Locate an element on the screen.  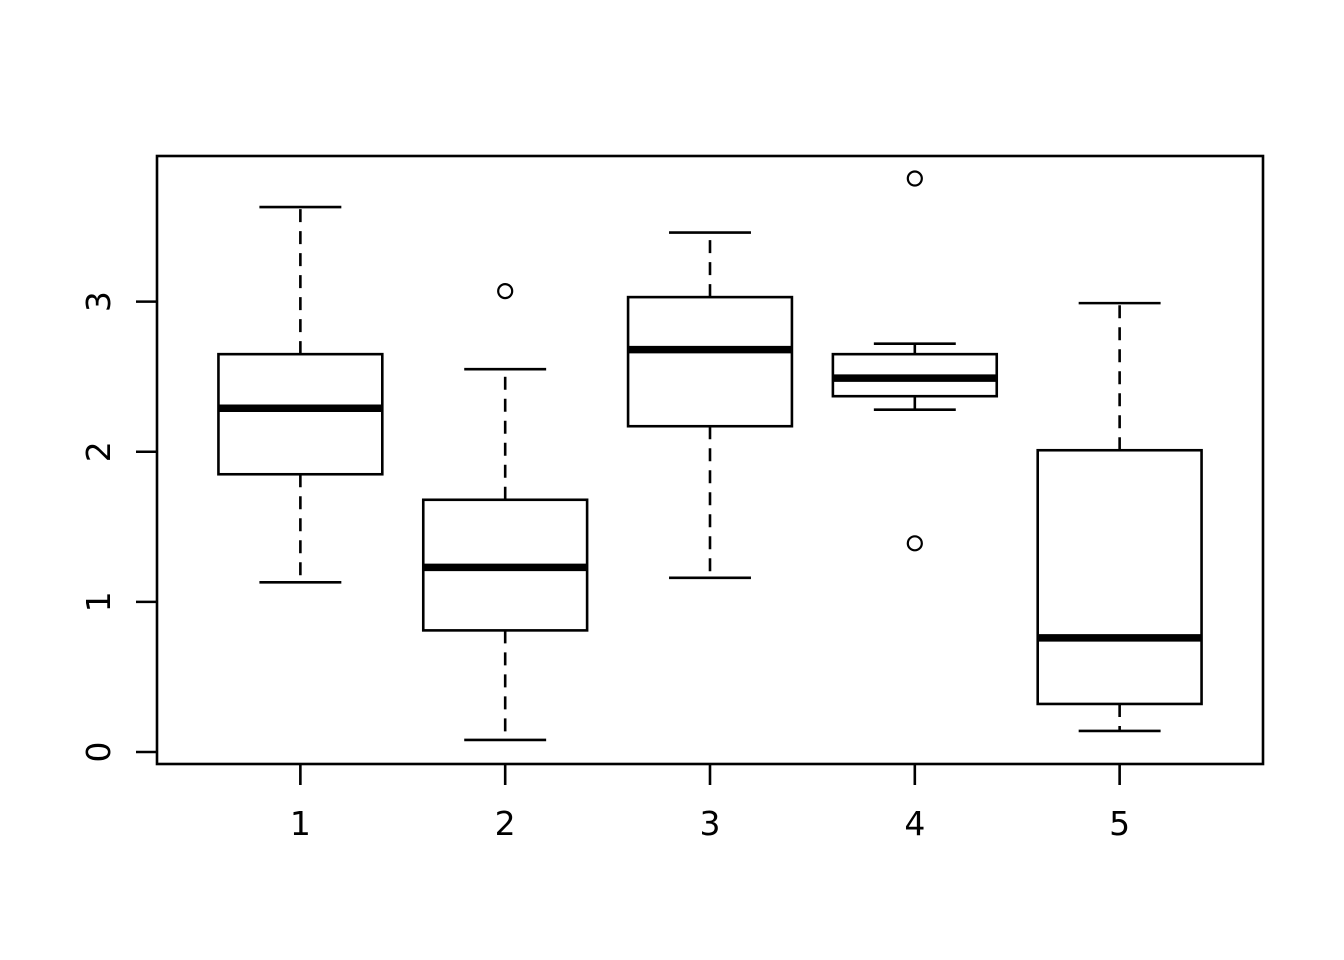
y-tick-label: 0 is located at coordinates (98, 751).